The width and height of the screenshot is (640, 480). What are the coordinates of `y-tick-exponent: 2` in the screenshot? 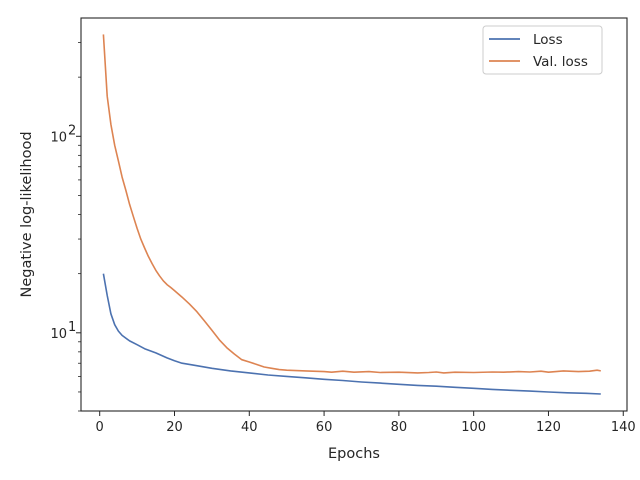 It's located at (72, 130).